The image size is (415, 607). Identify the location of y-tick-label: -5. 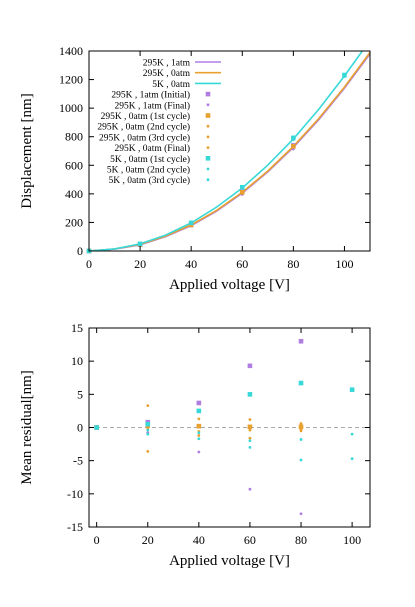
(78, 461).